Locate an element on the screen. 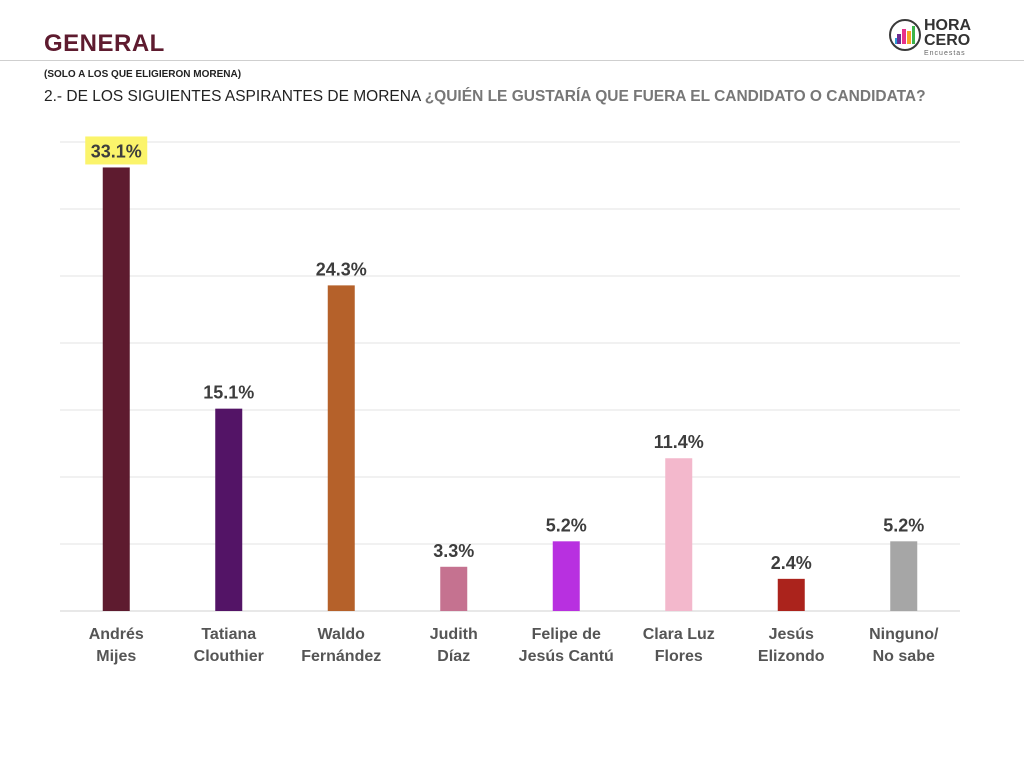 The width and height of the screenshot is (1024, 763). page-title: GENERAL is located at coordinates (104, 43).